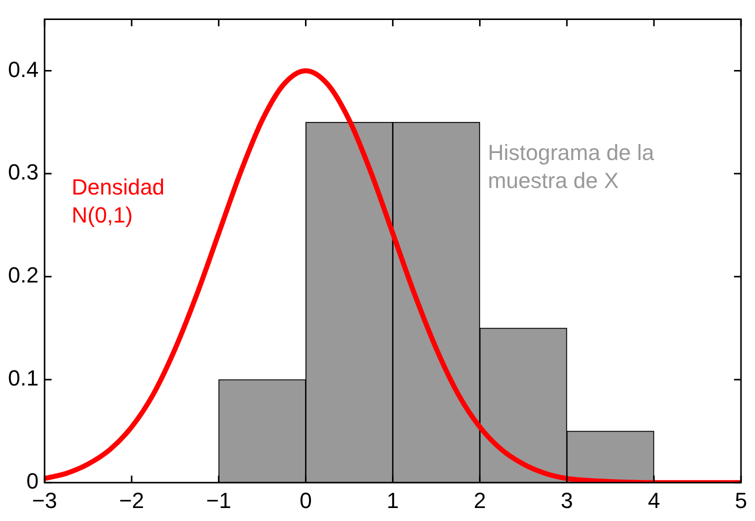 This screenshot has width=755, height=521. I want to click on y-tick-label: 0.4, so click(23, 69).